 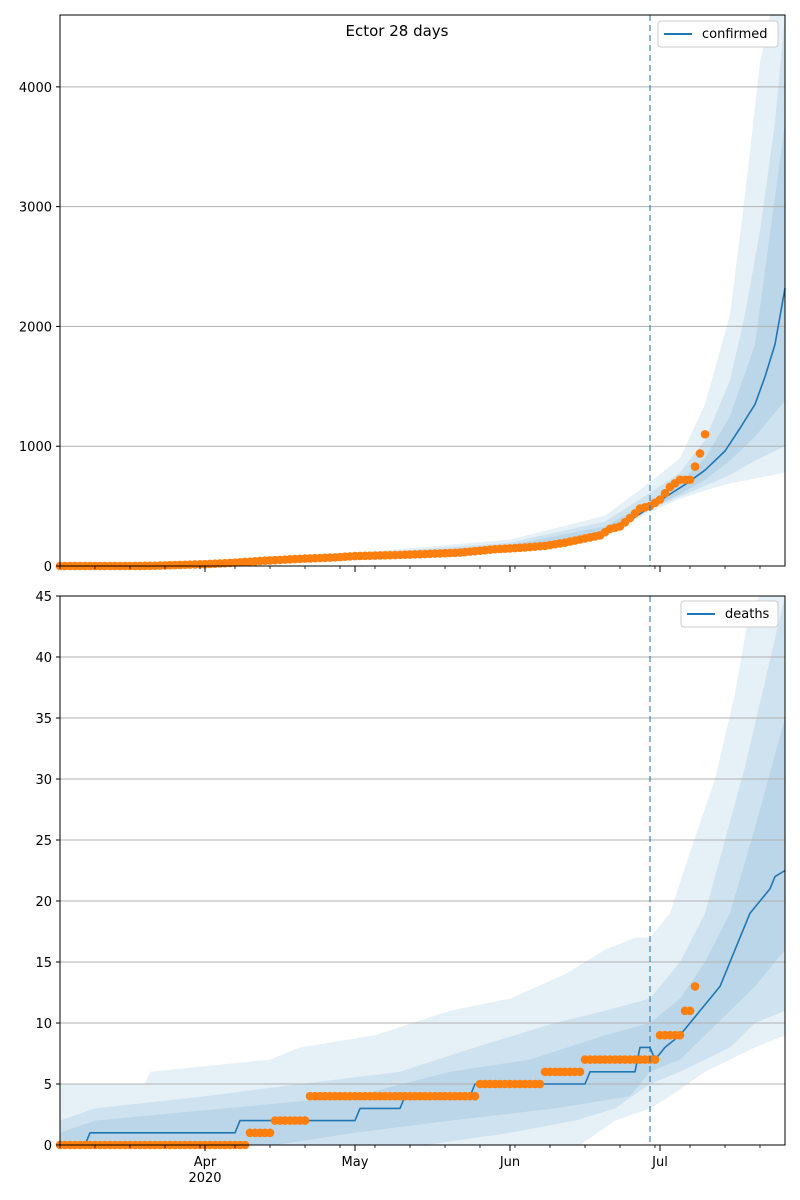 I want to click on y-tick-label: 1000, so click(x=35, y=447).